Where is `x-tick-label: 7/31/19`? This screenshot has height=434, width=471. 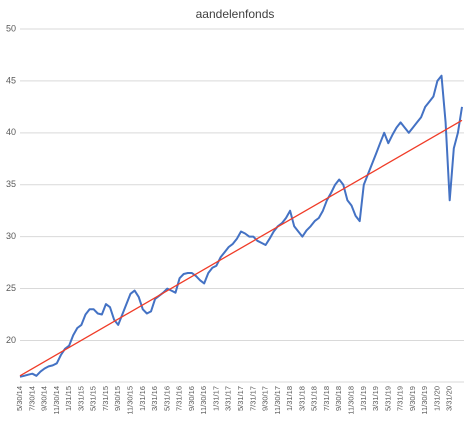
x-tick-label: 7/31/19 is located at coordinates (400, 398).